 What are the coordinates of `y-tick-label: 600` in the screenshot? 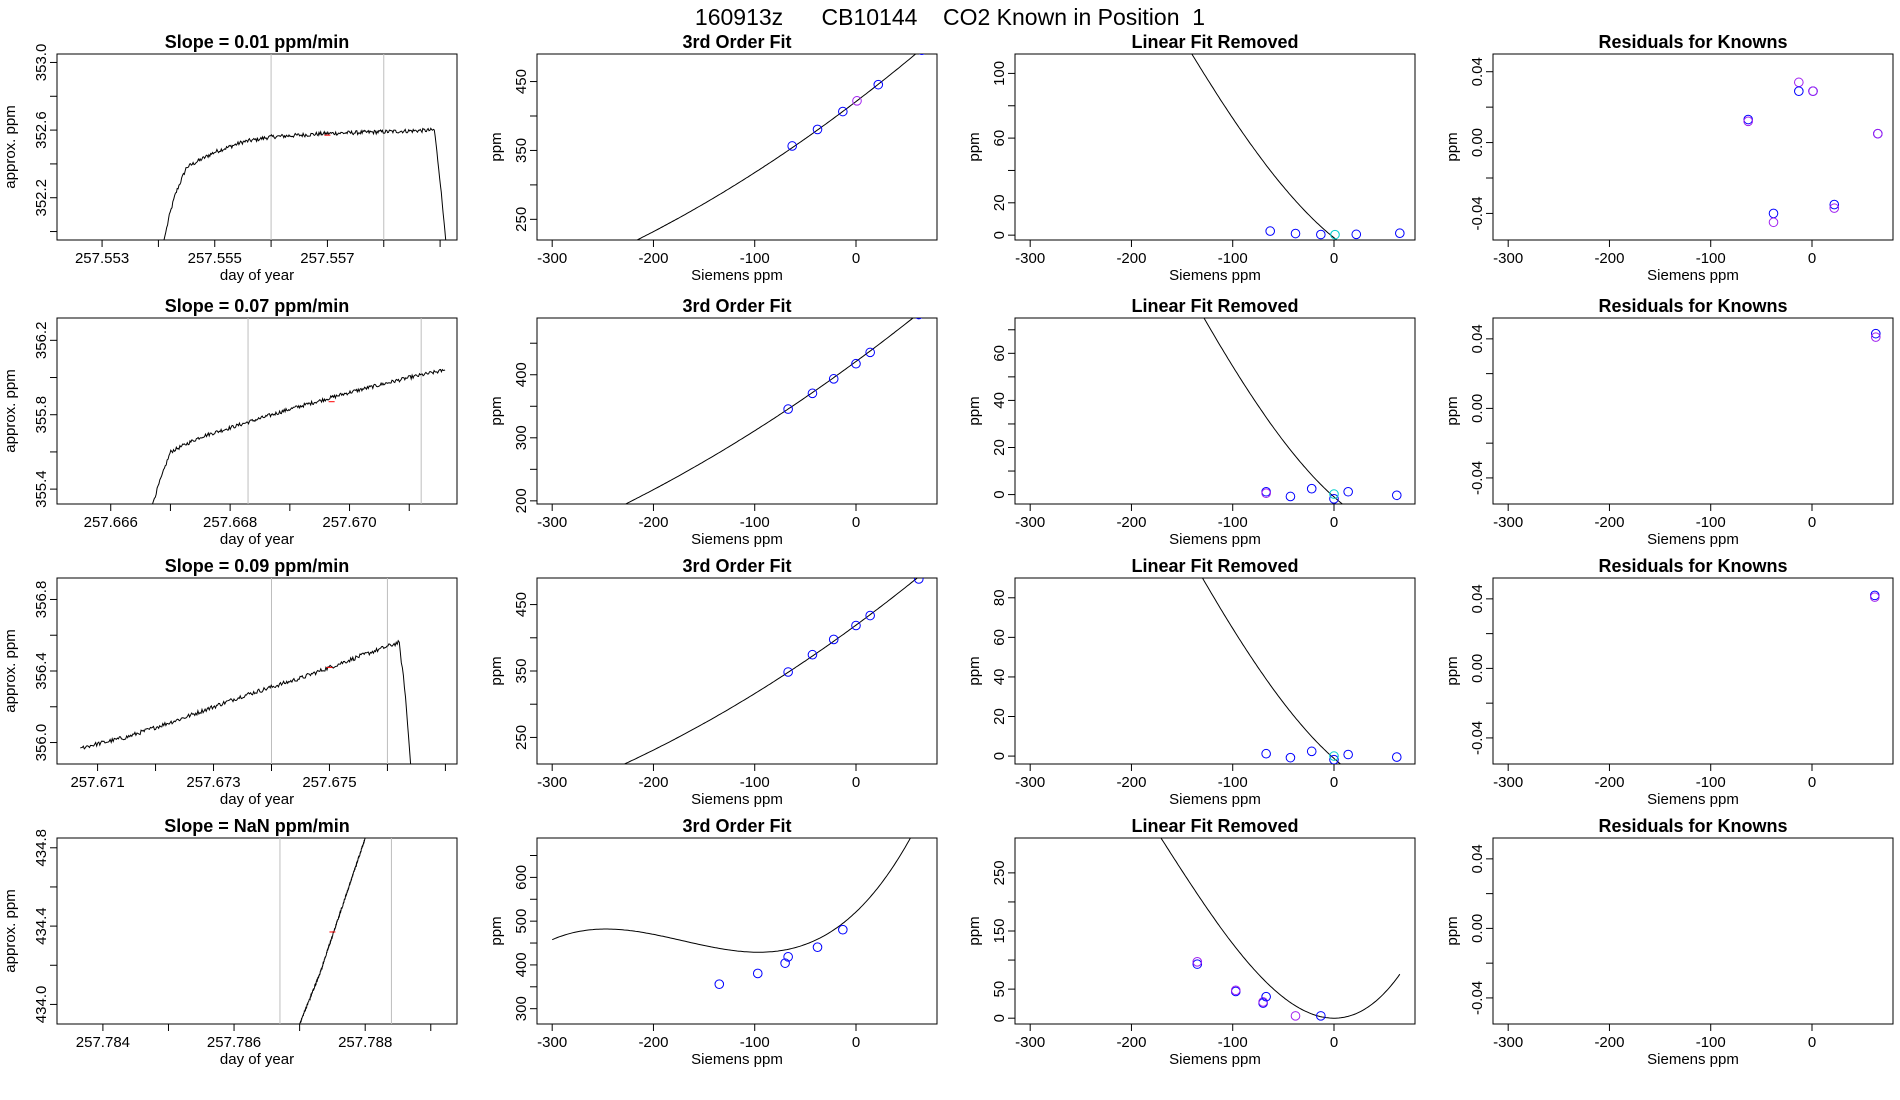 It's located at (521, 877).